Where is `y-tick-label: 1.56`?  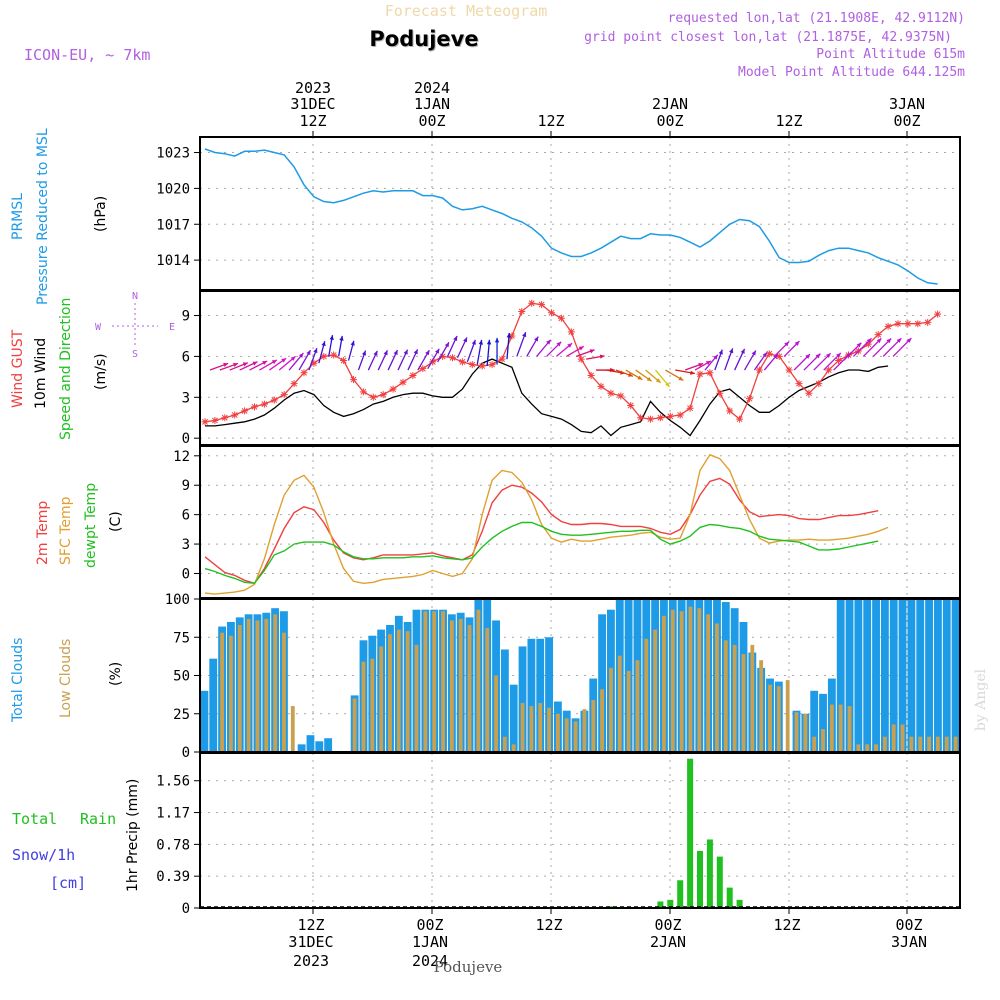
y-tick-label: 1.56 is located at coordinates (173, 782).